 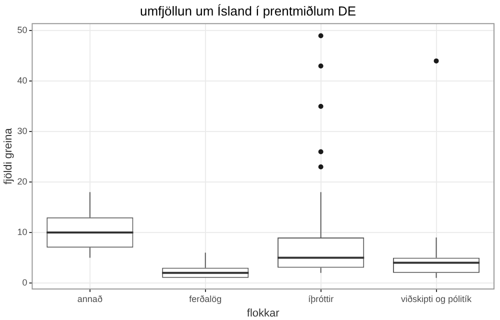 What do you see at coordinates (263, 313) in the screenshot?
I see `x-axis-title: flokkar` at bounding box center [263, 313].